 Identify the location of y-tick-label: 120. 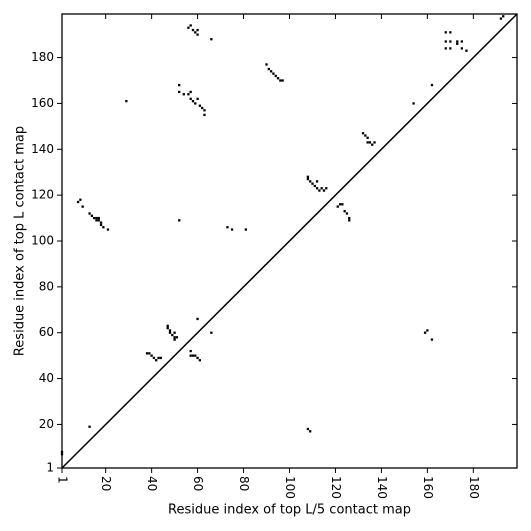
(42, 195).